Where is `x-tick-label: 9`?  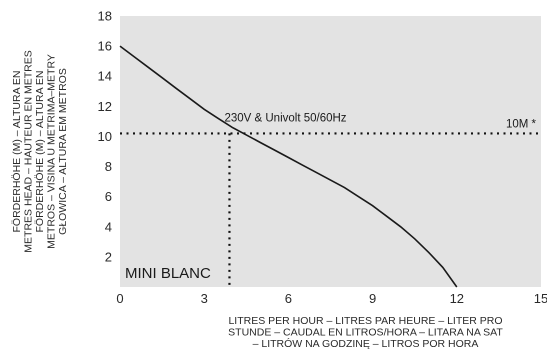
x-tick-label: 9 is located at coordinates (372, 298).